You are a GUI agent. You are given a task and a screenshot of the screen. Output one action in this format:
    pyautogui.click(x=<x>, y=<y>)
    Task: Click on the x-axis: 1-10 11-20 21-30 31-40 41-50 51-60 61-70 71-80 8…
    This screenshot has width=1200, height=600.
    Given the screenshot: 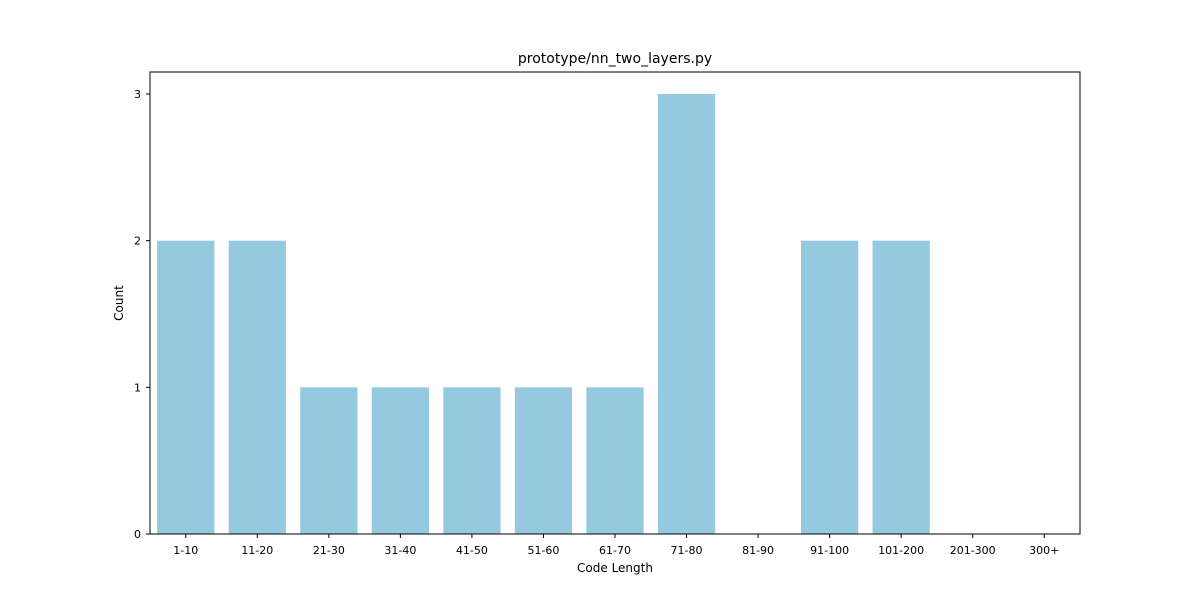 What is the action you would take?
    pyautogui.click(x=616, y=545)
    